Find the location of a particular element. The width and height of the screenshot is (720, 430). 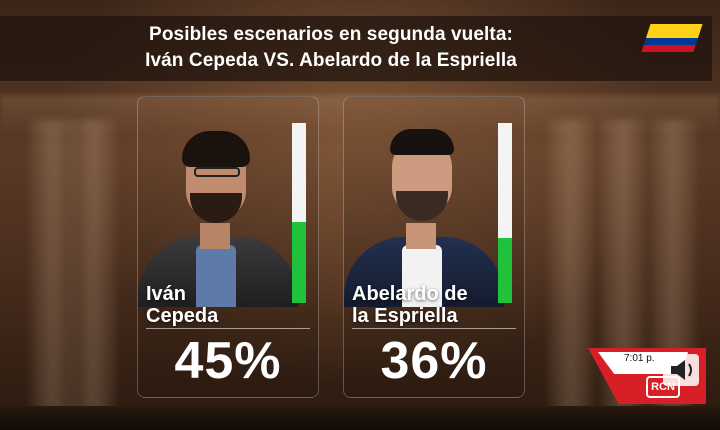

candidate-name-line-1: Abelardo de is located at coordinates (410, 294).